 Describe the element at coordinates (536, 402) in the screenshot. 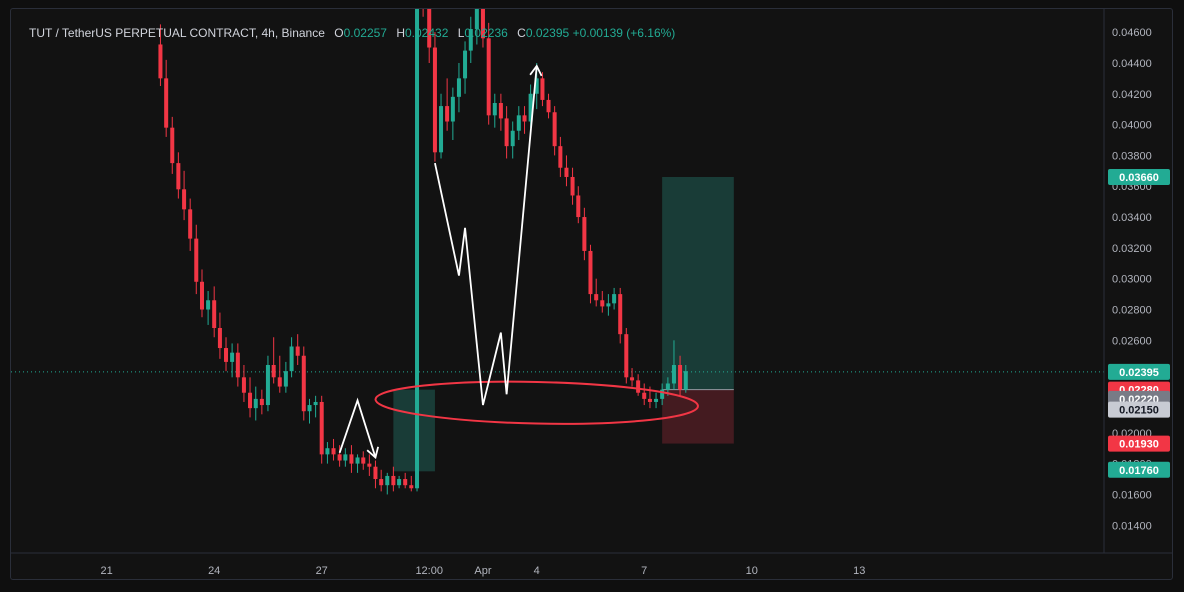

I see `highlight-ellipse` at that location.